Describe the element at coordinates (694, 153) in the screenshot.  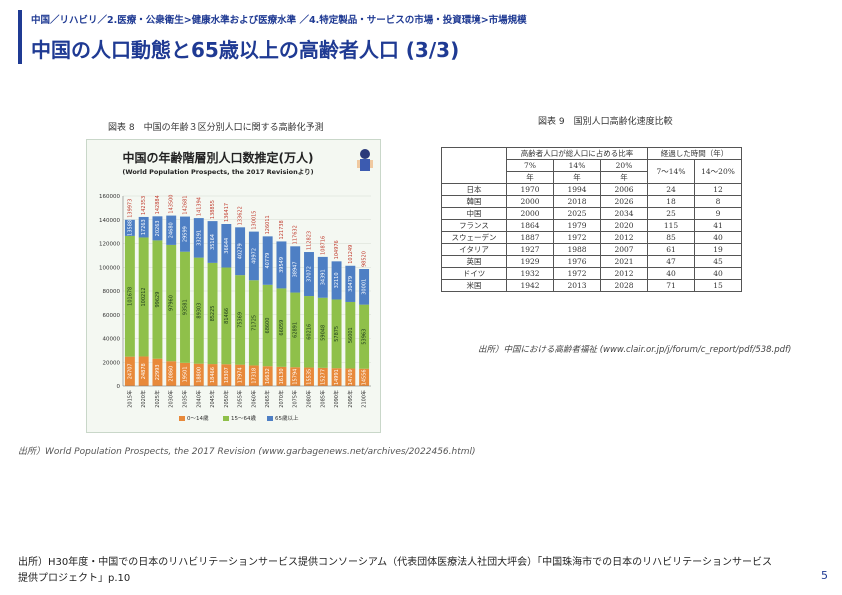
I see `table-header-cell: 経過した時間（年）` at that location.